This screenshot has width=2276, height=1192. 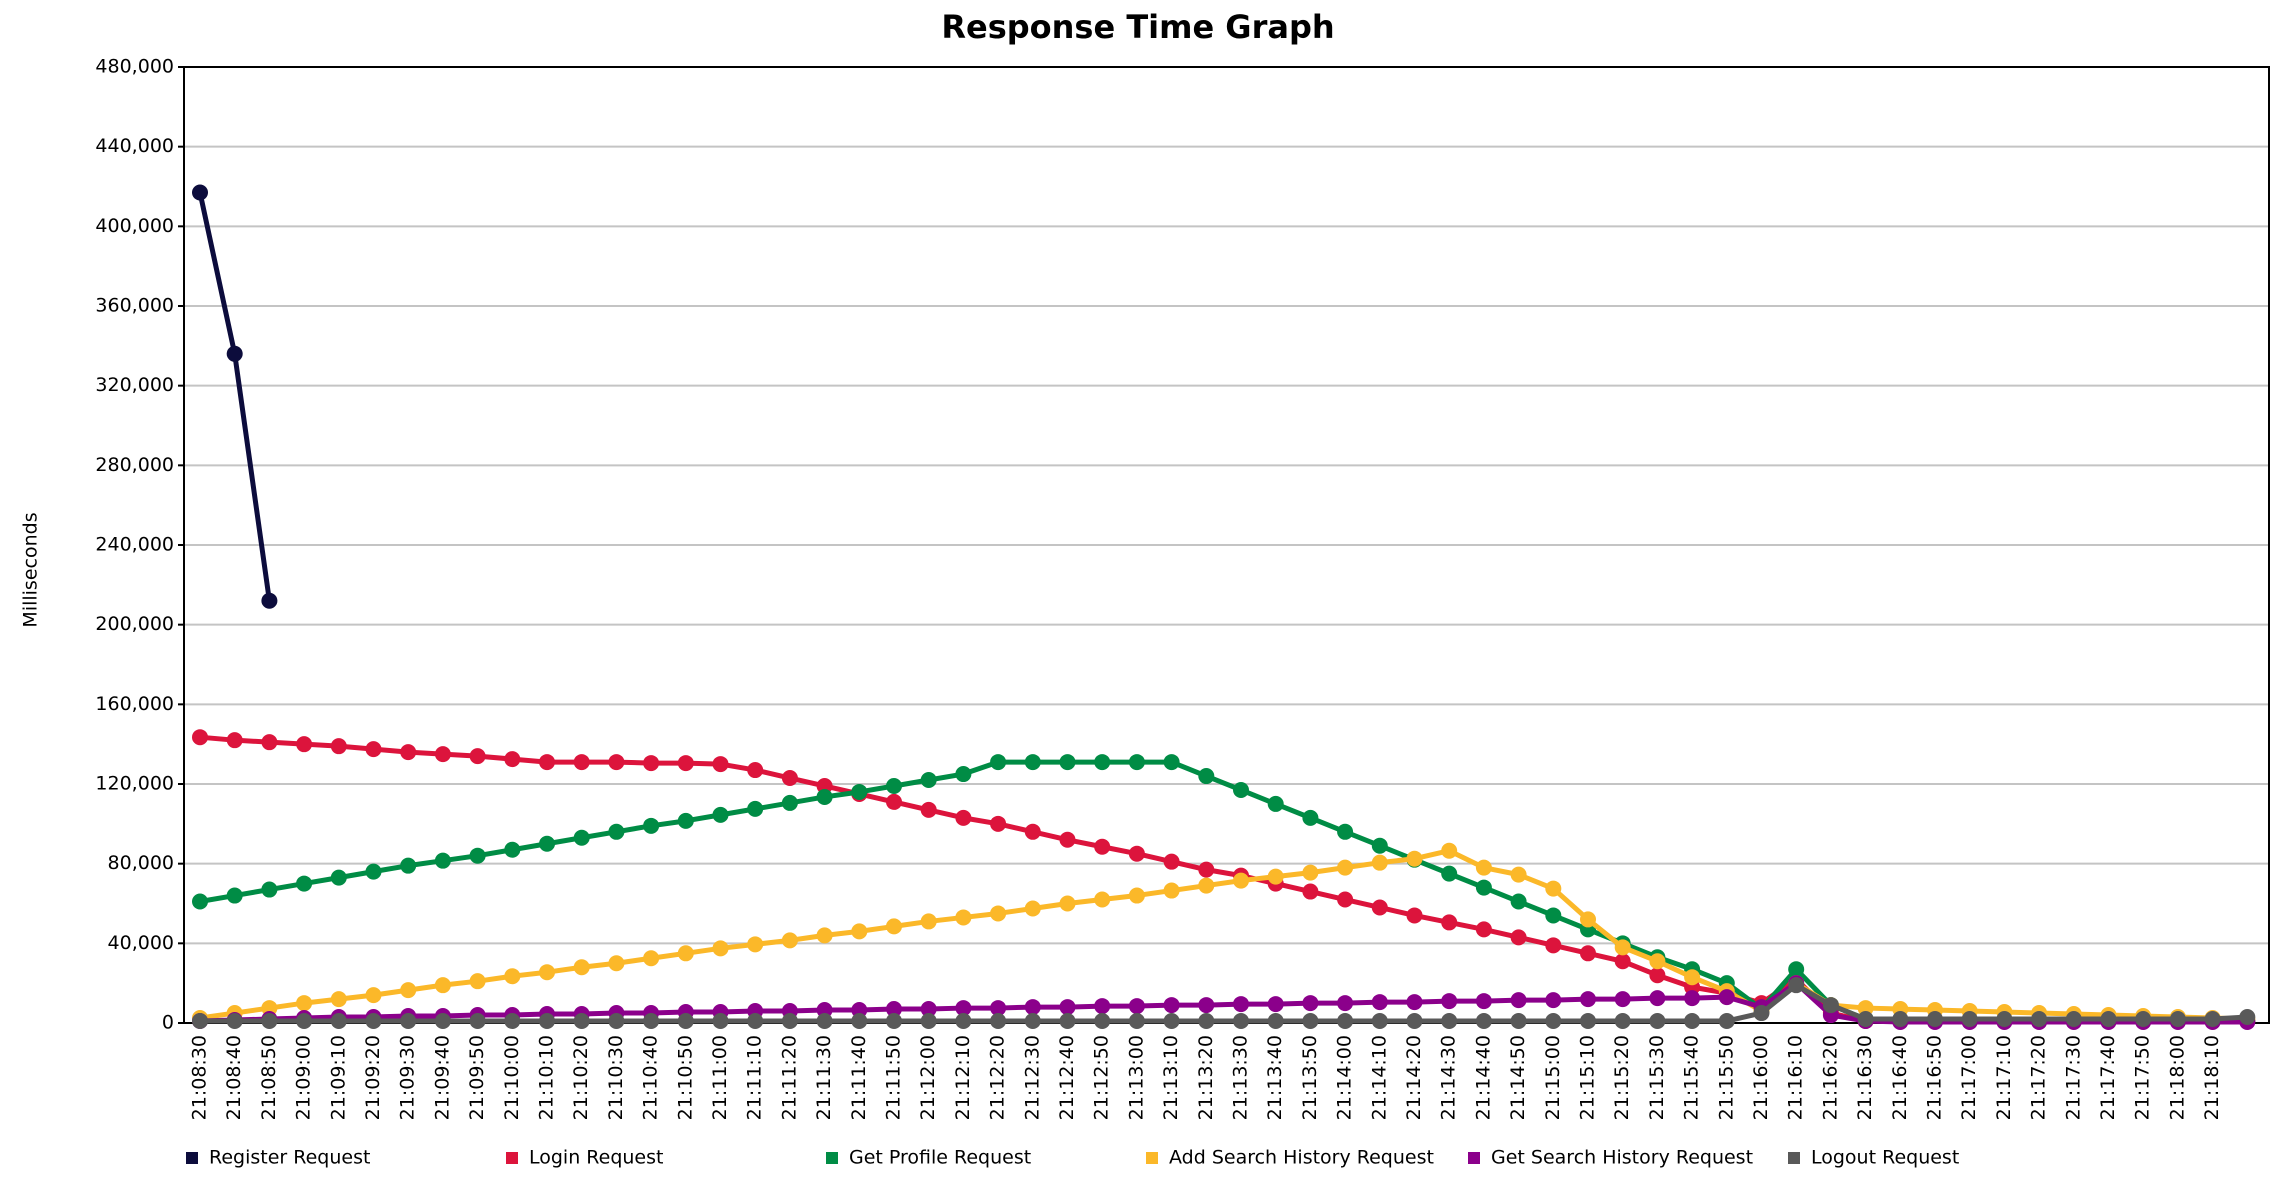 What do you see at coordinates (134, 306) in the screenshot?
I see `y-tick-label: 360,000` at bounding box center [134, 306].